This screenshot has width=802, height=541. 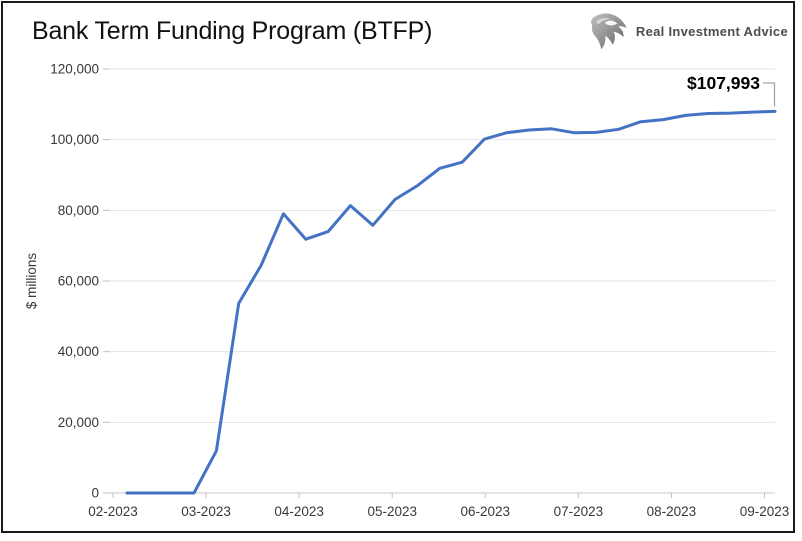 What do you see at coordinates (74, 69) in the screenshot?
I see `y-tick-label: 120,000` at bounding box center [74, 69].